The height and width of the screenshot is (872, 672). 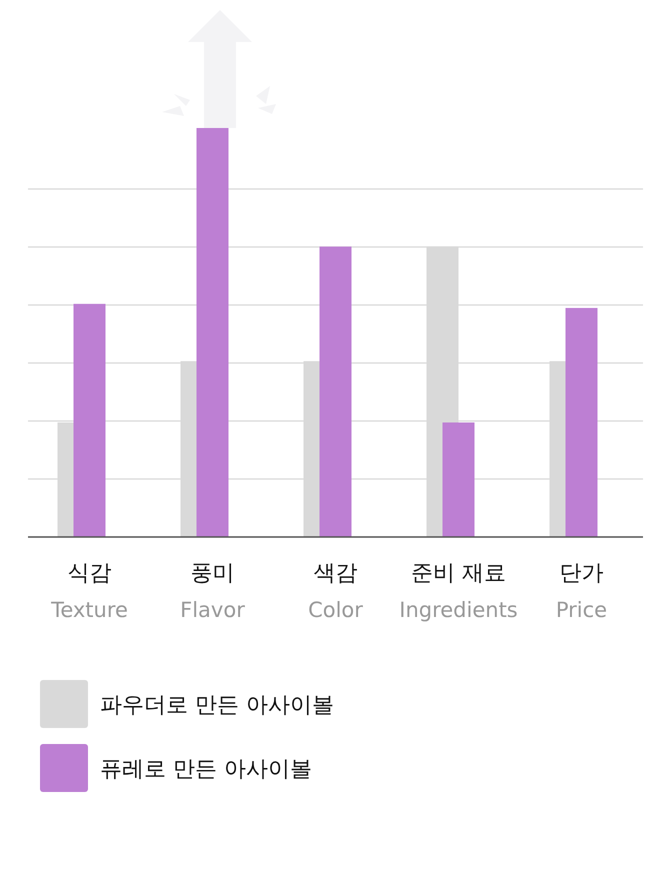 I want to click on legend-label: 퓨레로 만든 아사이볼, so click(x=206, y=769).